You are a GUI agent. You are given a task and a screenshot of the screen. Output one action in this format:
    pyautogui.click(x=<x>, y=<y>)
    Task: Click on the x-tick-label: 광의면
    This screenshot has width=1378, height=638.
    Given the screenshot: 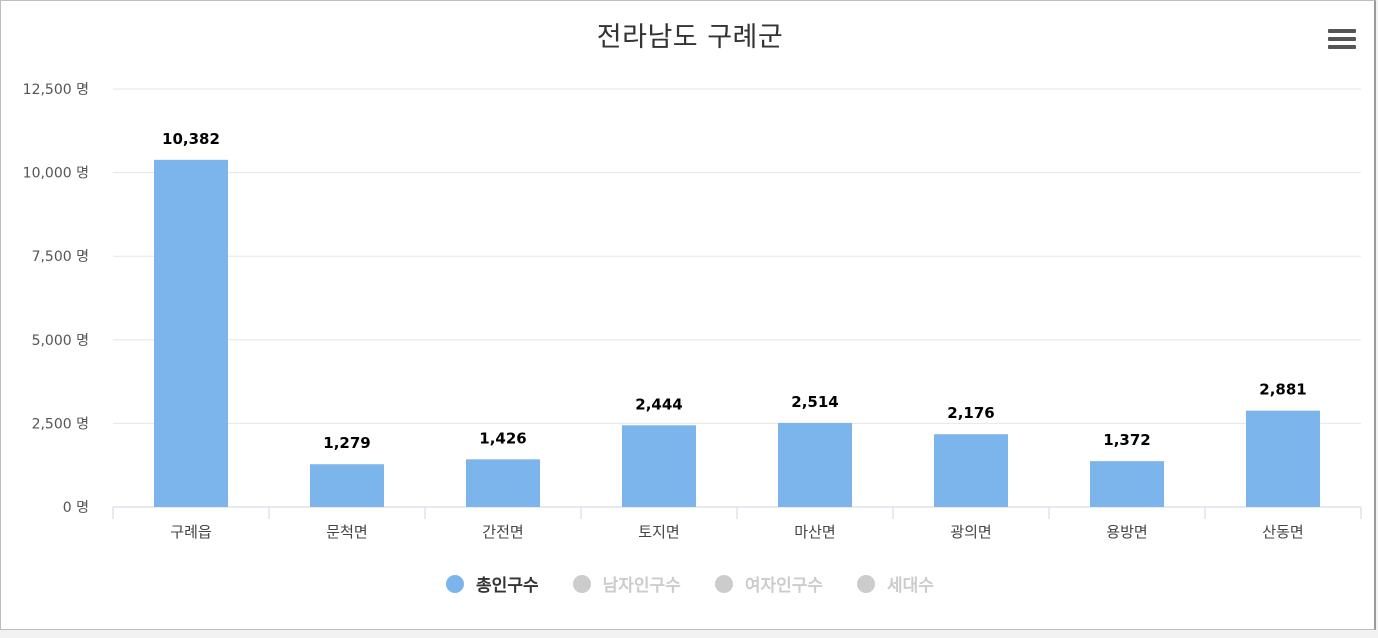 What is the action you would take?
    pyautogui.click(x=970, y=532)
    